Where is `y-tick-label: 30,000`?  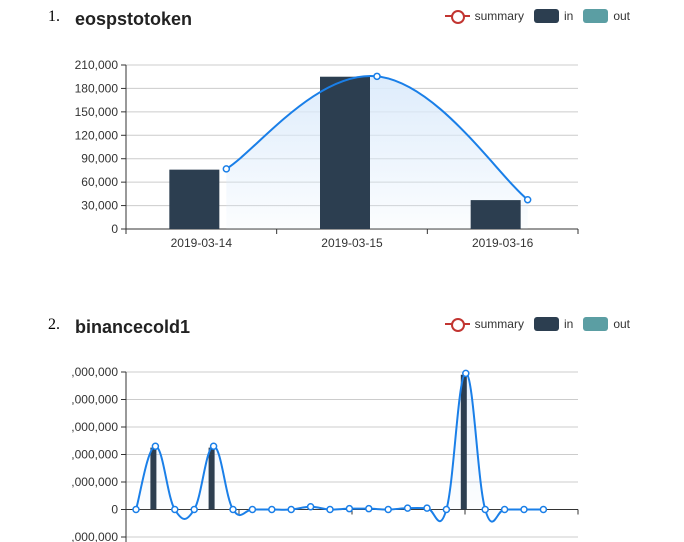
y-tick-label: 30,000 is located at coordinates (99, 206).